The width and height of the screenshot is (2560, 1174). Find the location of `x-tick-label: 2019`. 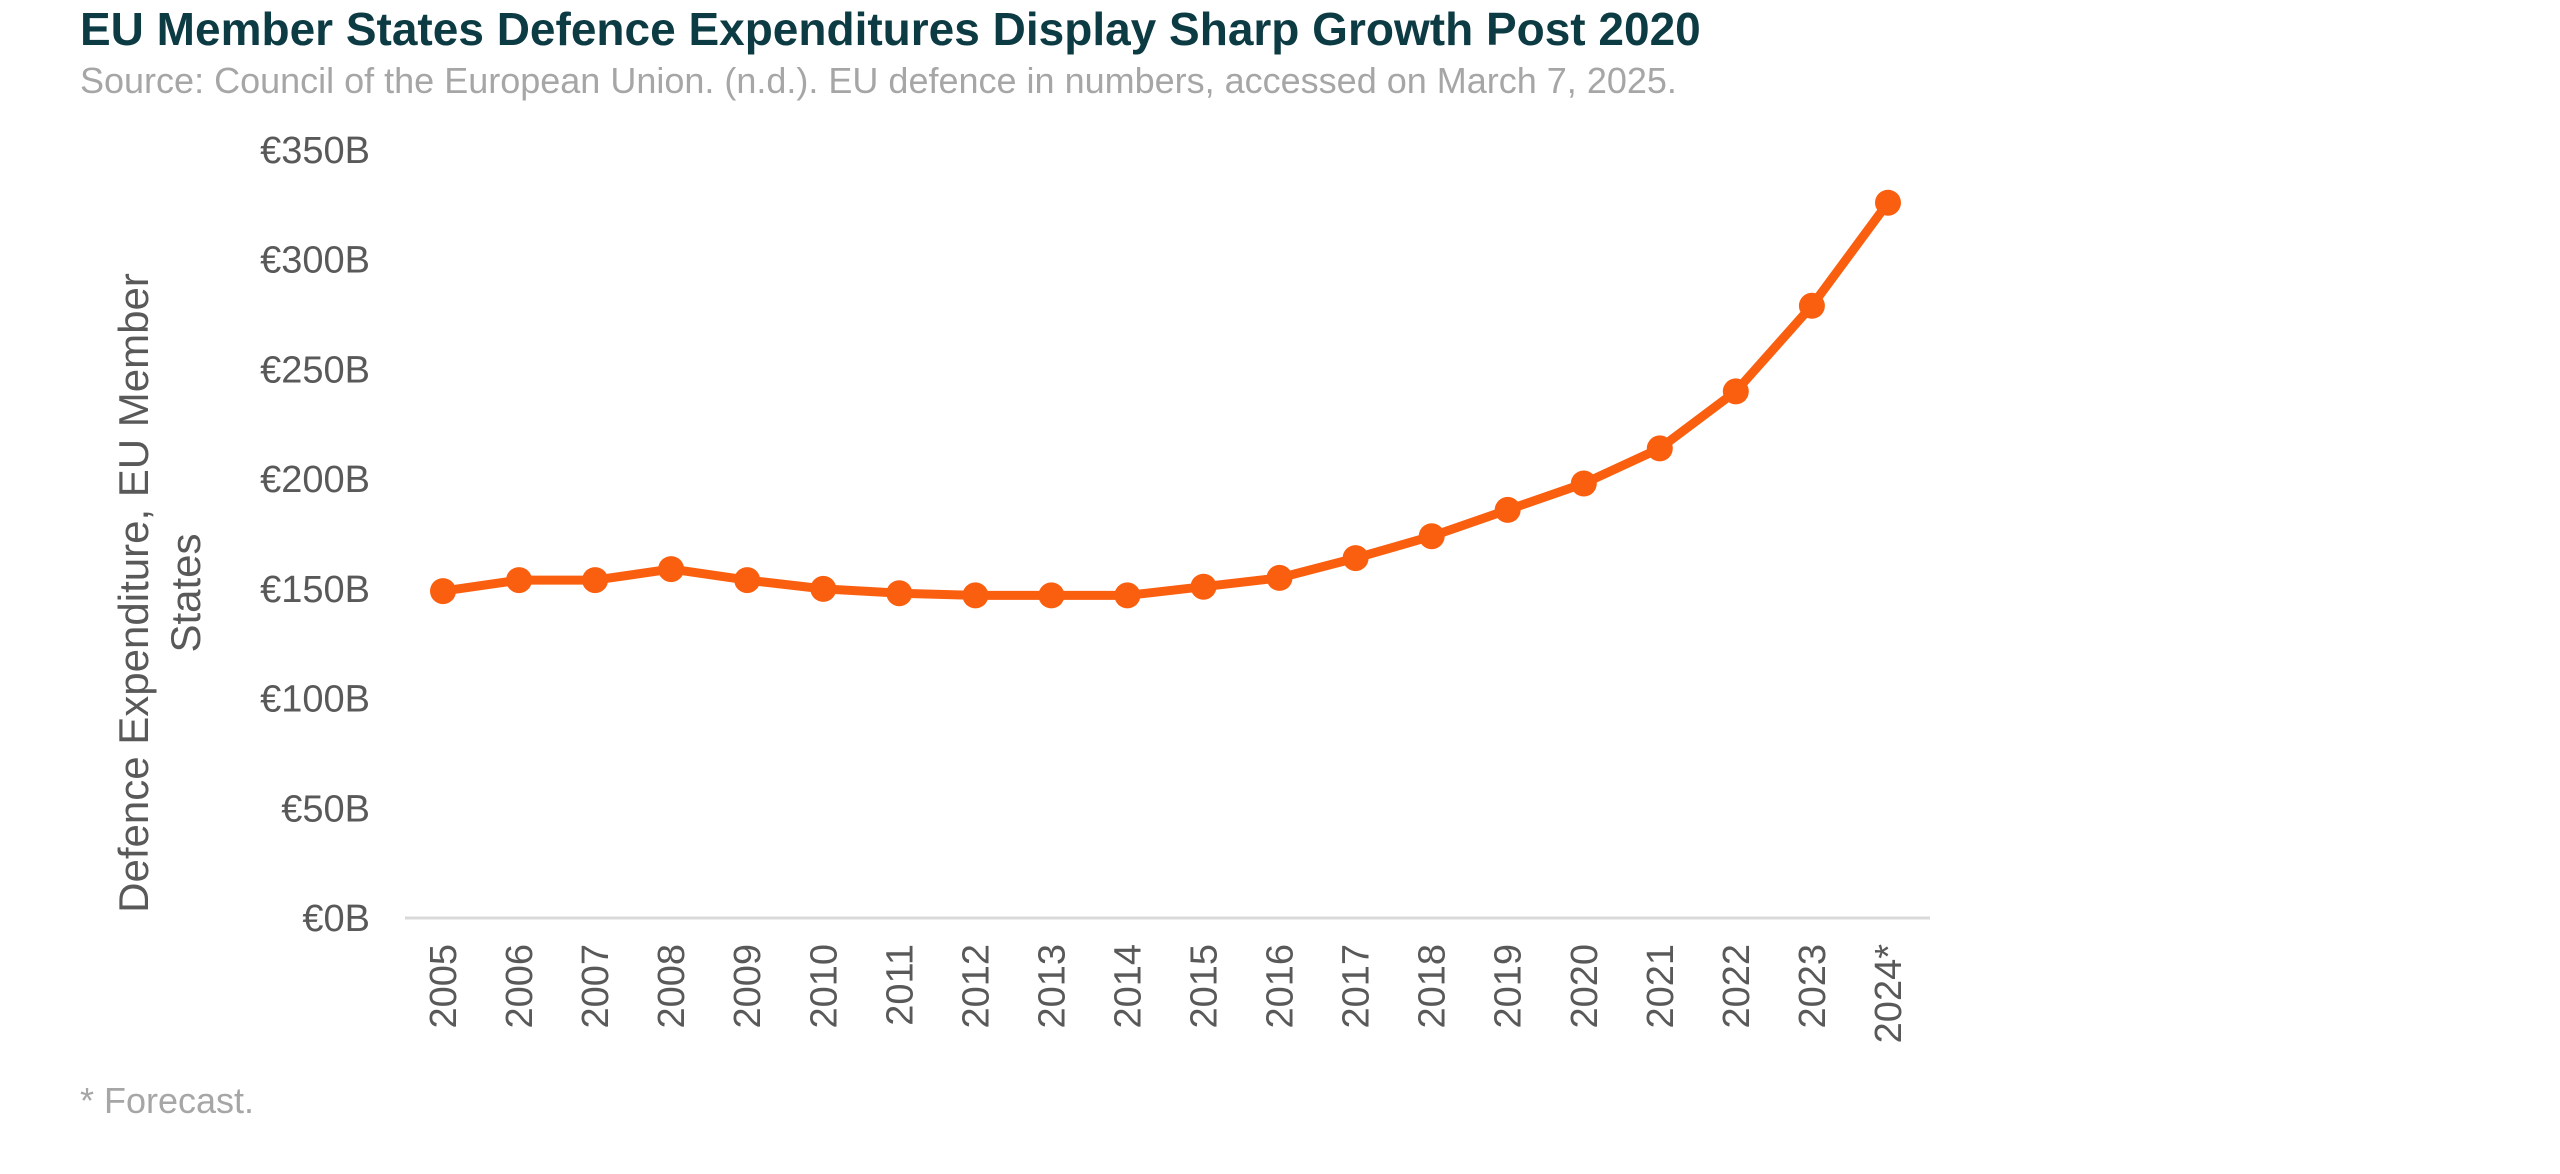

x-tick-label: 2019 is located at coordinates (1509, 986).